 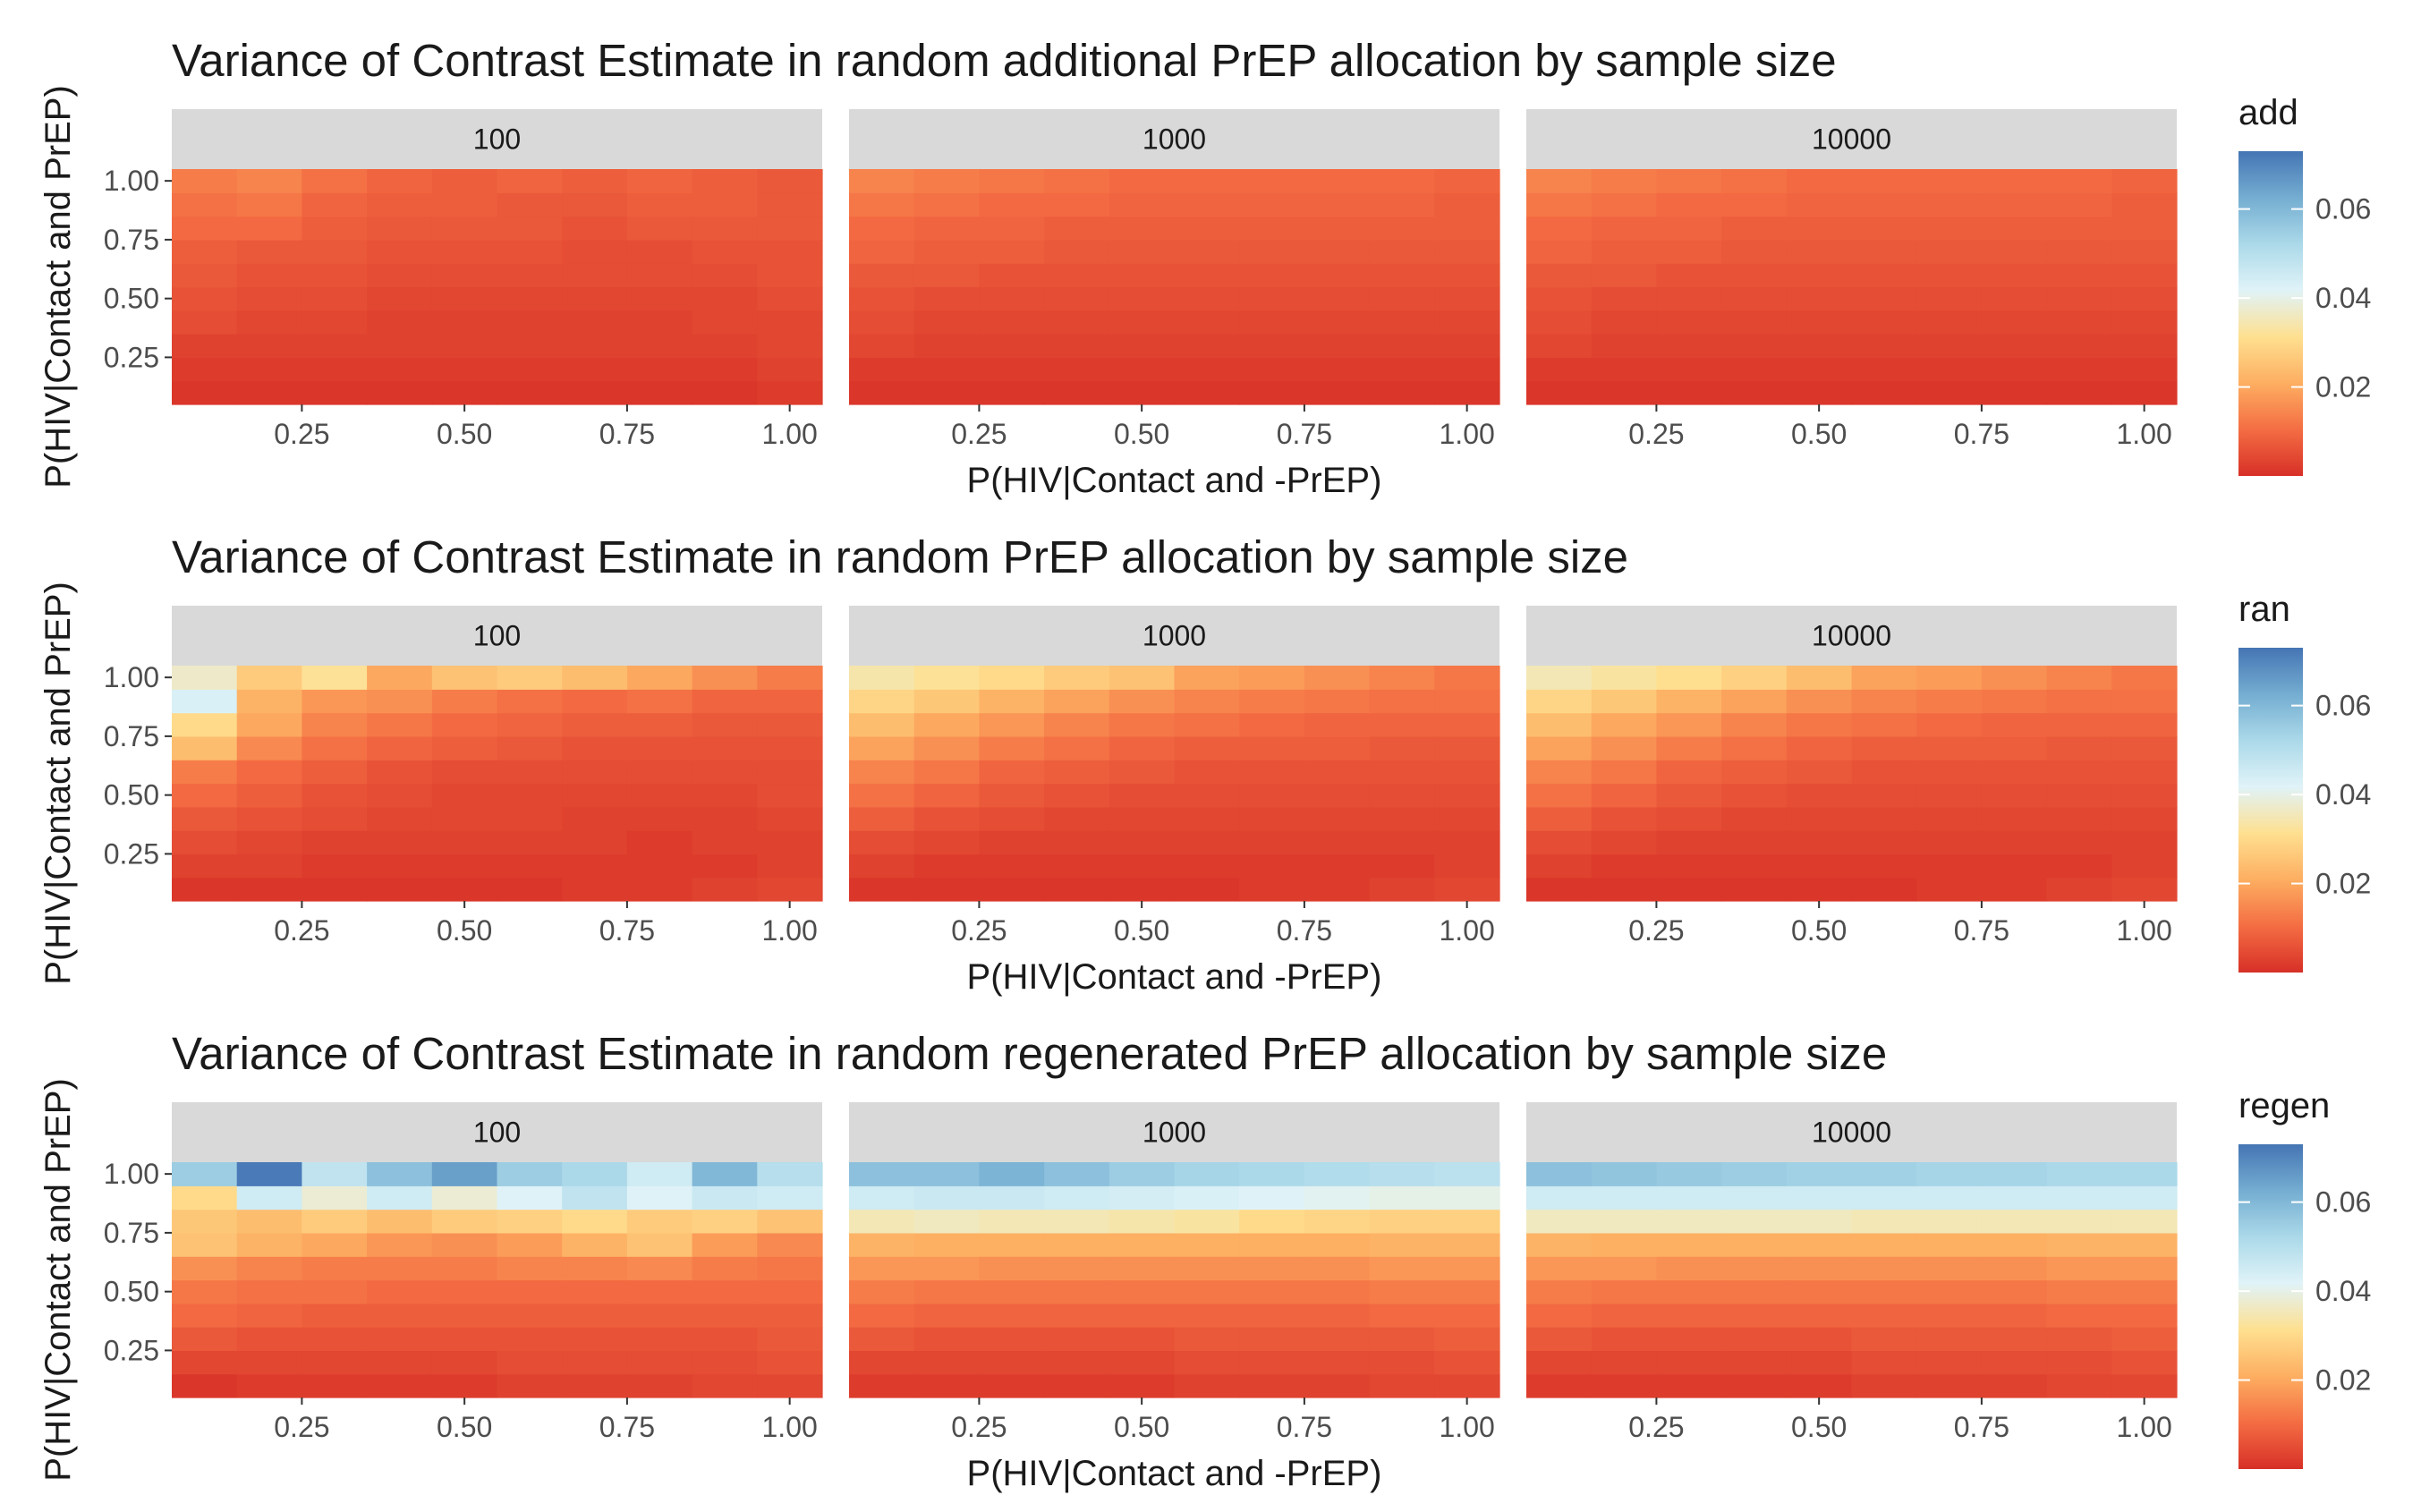 What do you see at coordinates (131, 1233) in the screenshot?
I see `y-tick-label: 0.75` at bounding box center [131, 1233].